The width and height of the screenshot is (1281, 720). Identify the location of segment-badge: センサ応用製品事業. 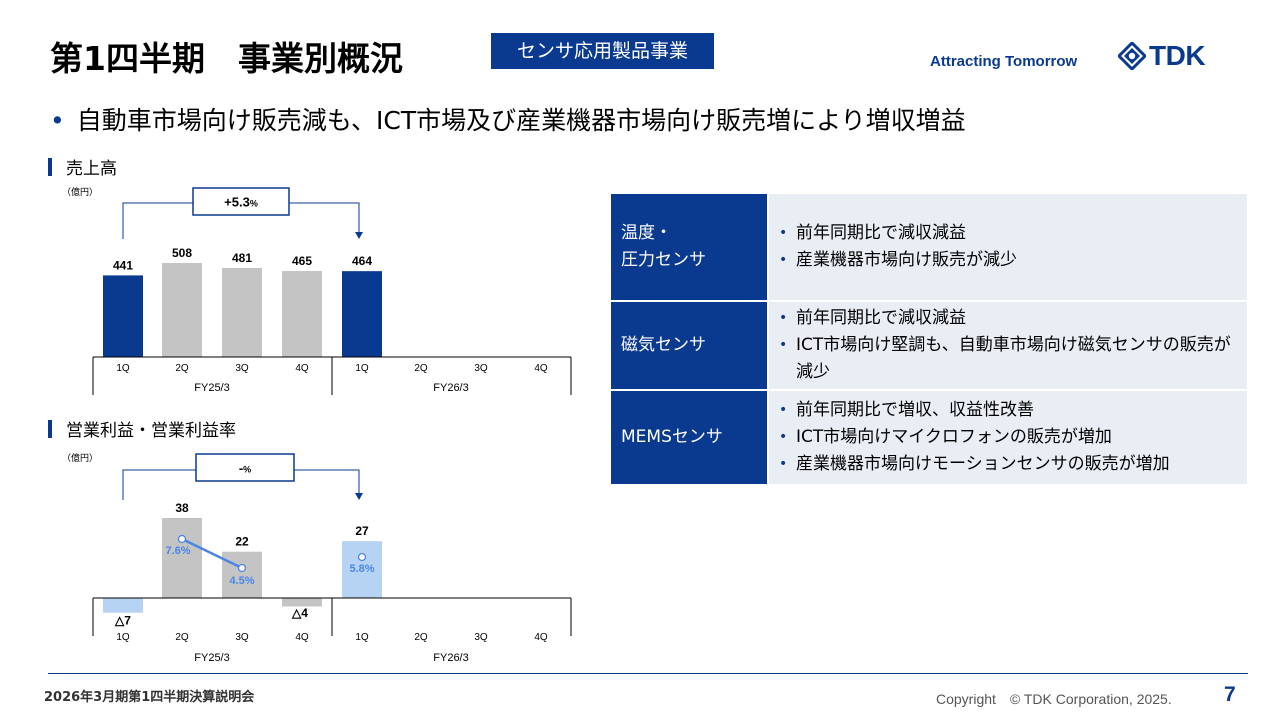
(602, 51).